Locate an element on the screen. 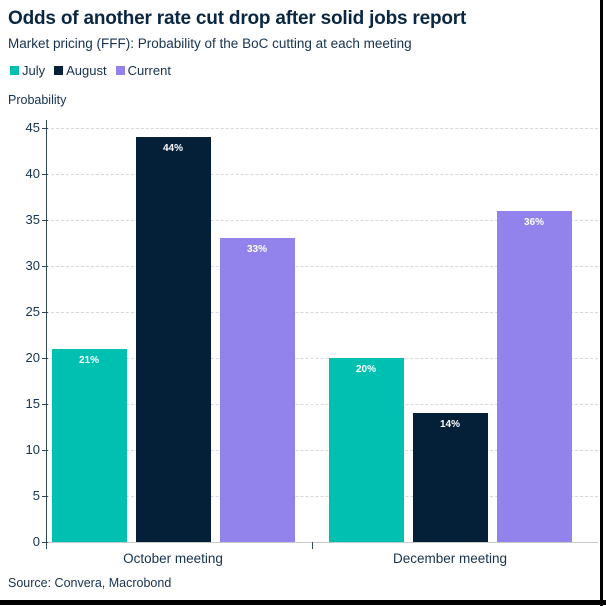 This screenshot has width=606, height=606. bar-current-october: 33% is located at coordinates (257, 390).